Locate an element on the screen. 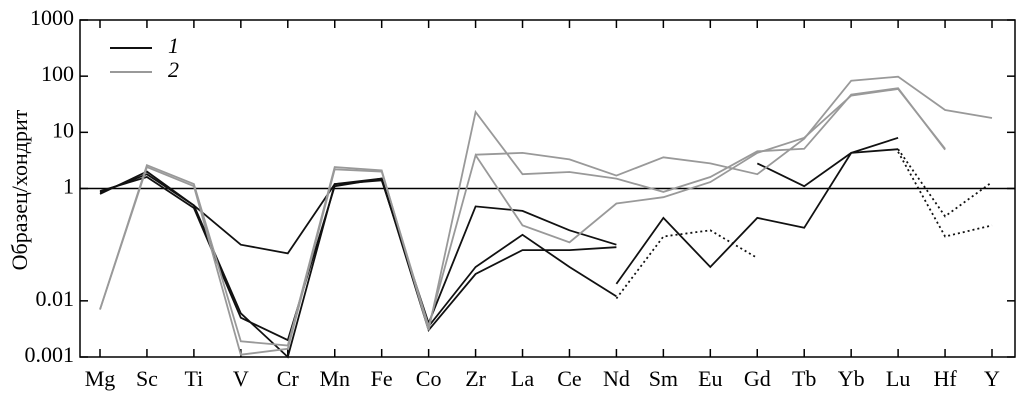  x-tick-label: Sc is located at coordinates (147, 378).